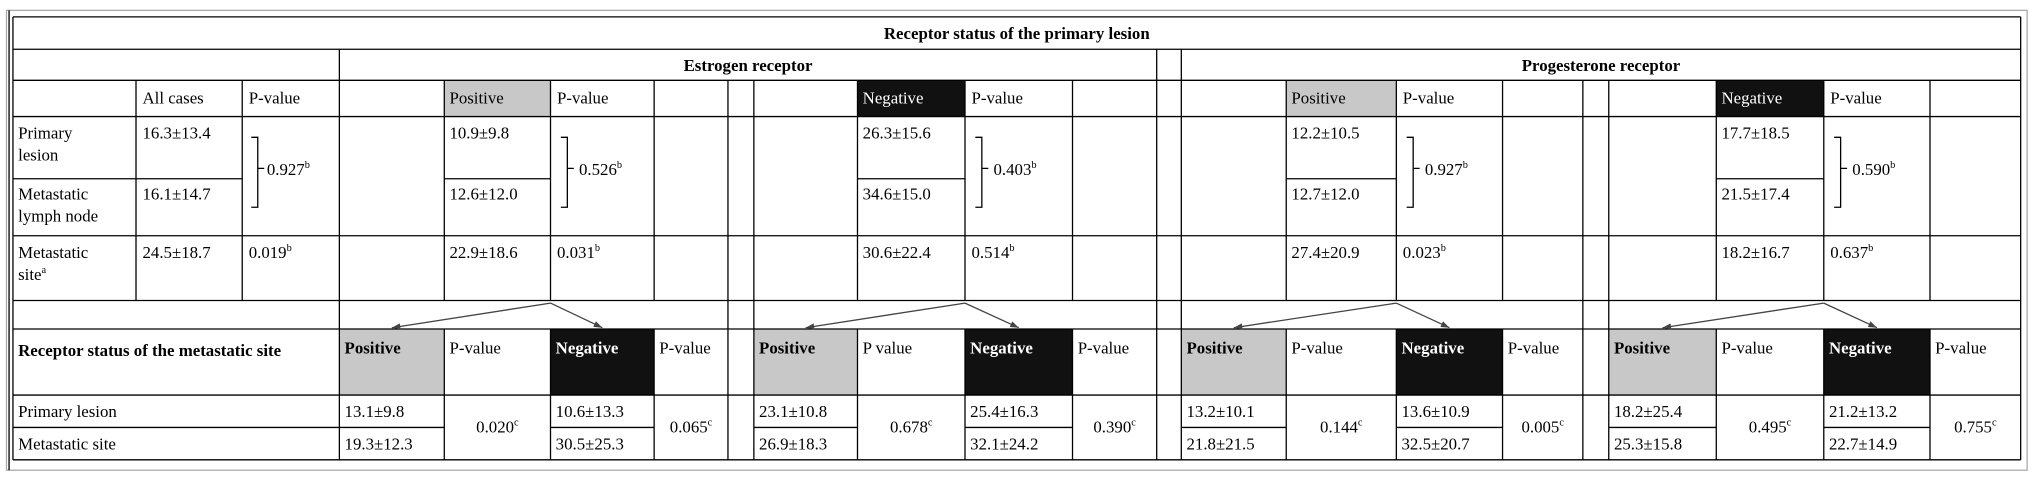 Image resolution: width=2031 pixels, height=477 pixels. What do you see at coordinates (1755, 193) in the screenshot?
I see `cell-value: 21.5±17.4` at bounding box center [1755, 193].